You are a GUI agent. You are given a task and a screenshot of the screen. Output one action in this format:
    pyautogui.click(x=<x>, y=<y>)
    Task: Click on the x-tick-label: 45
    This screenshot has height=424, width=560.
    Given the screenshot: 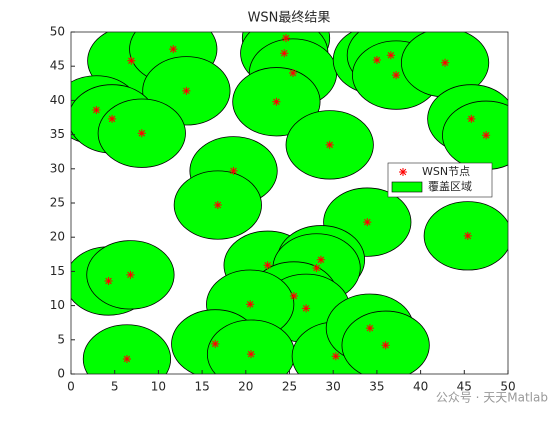 What is the action you would take?
    pyautogui.click(x=464, y=387)
    